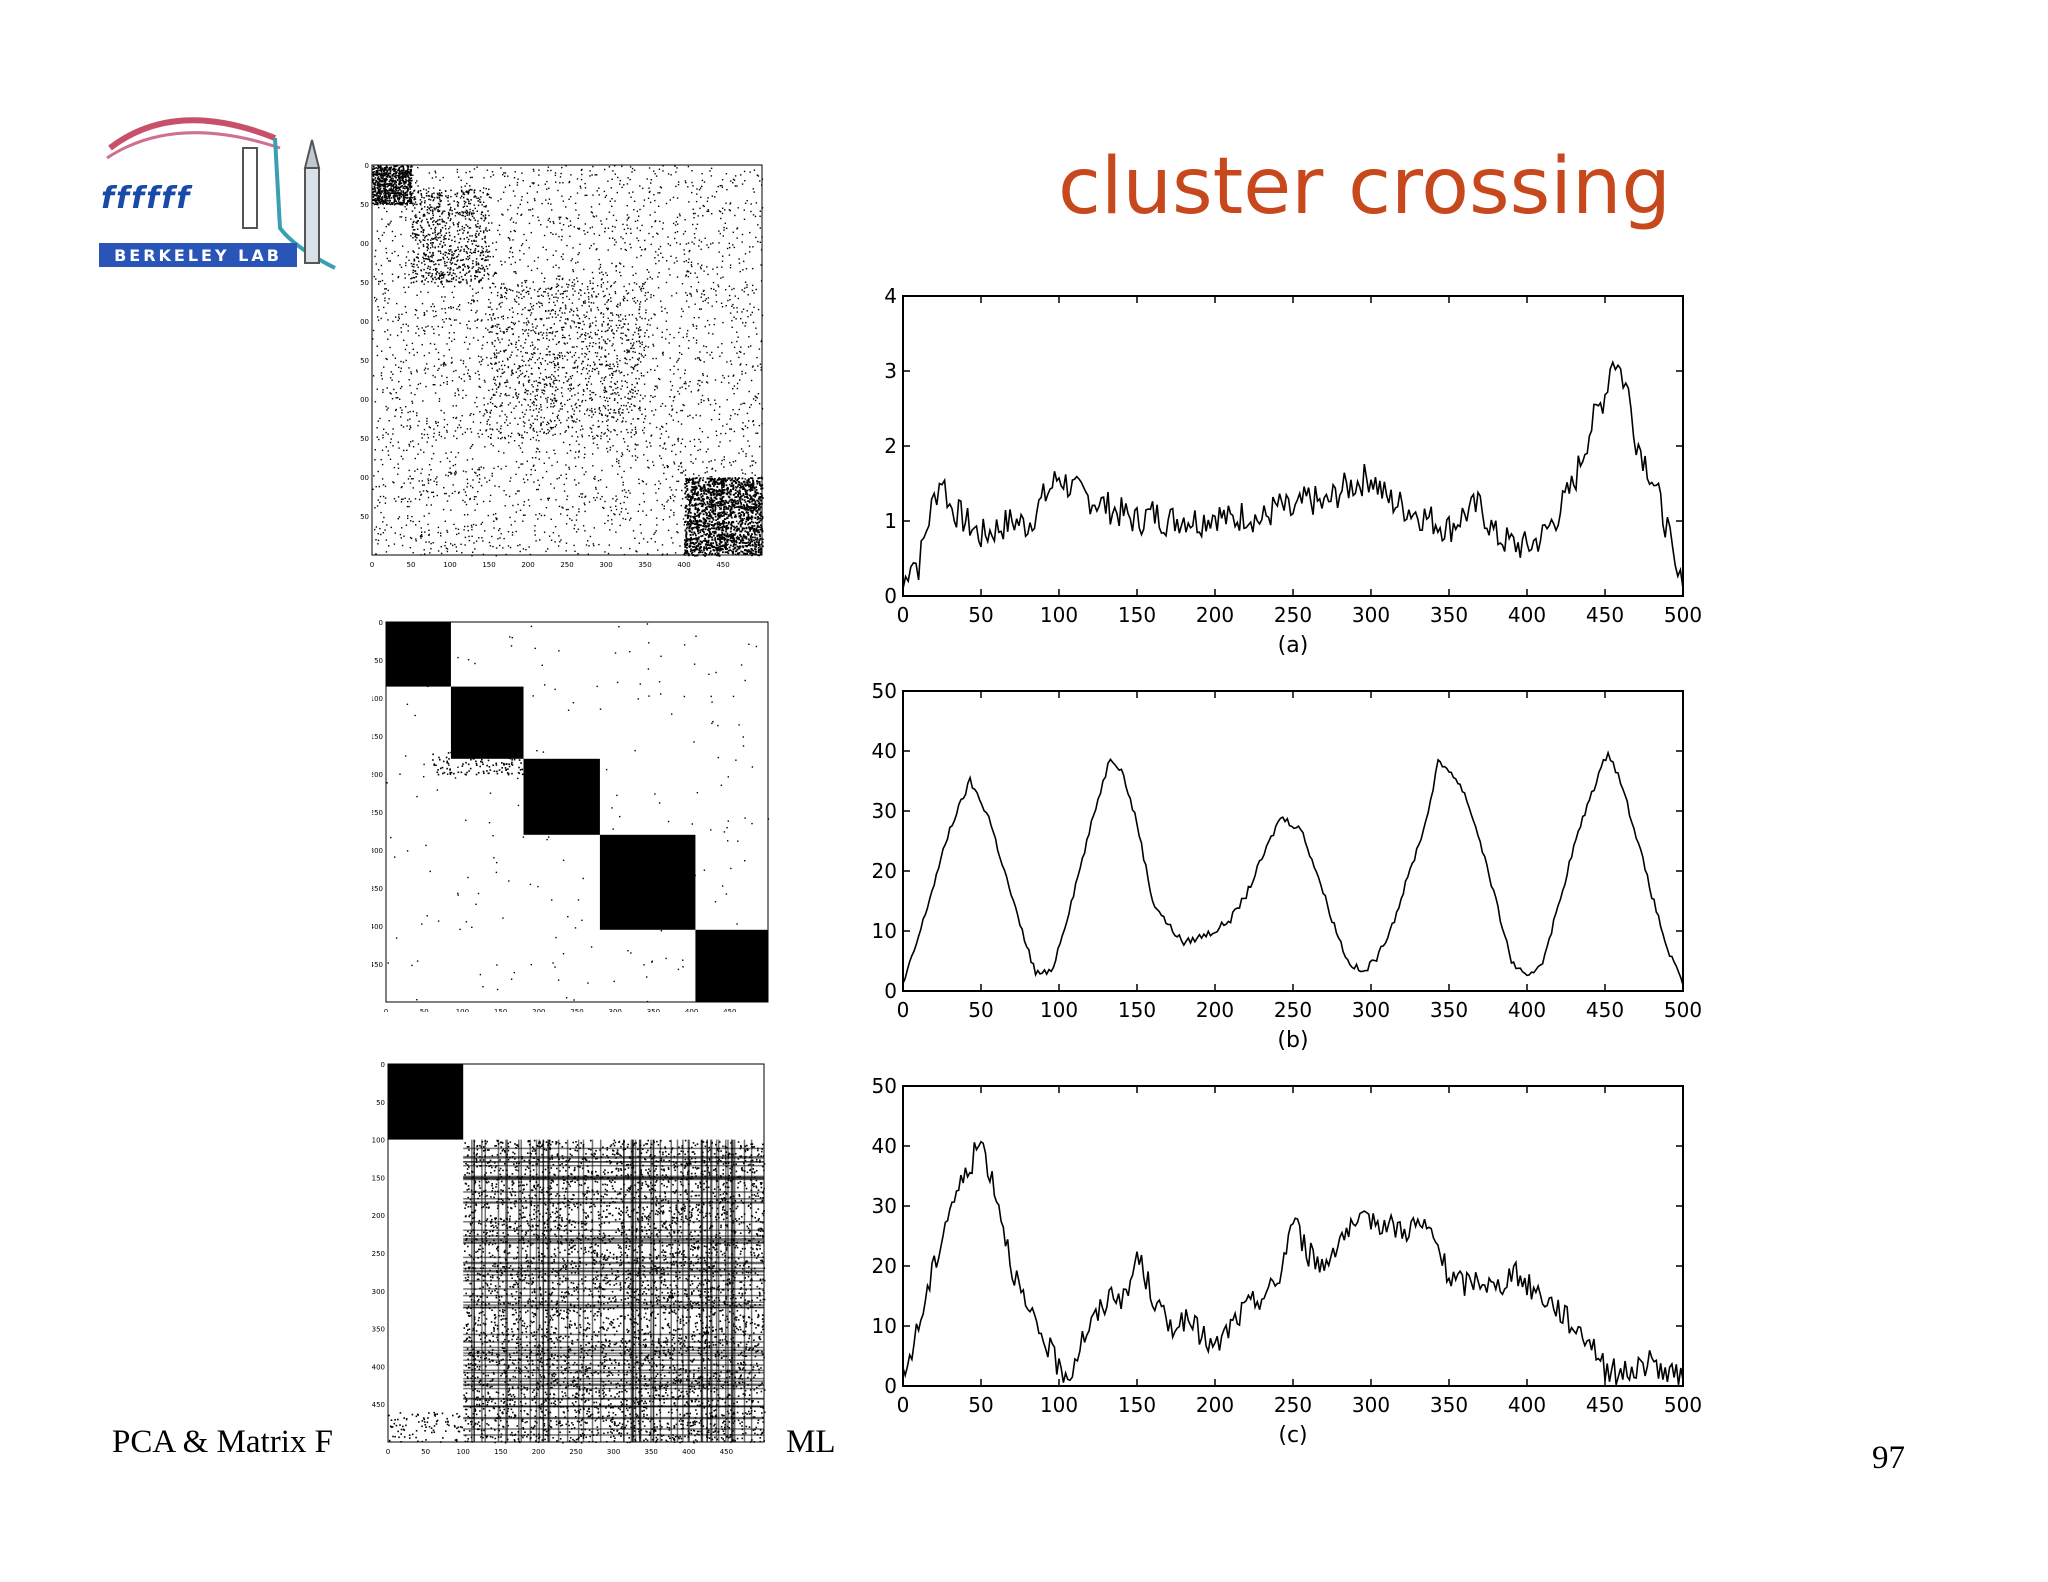  I want to click on footer-left-text: PCA & Matrix F, so click(222, 1442).